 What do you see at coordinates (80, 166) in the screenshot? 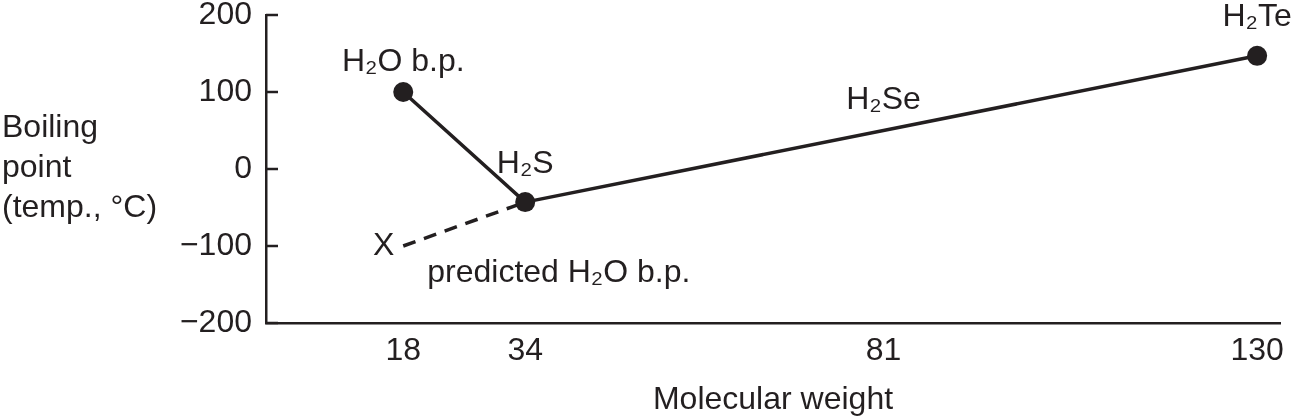
I see `y-axis-title: Boiling point (temp., °C)` at bounding box center [80, 166].